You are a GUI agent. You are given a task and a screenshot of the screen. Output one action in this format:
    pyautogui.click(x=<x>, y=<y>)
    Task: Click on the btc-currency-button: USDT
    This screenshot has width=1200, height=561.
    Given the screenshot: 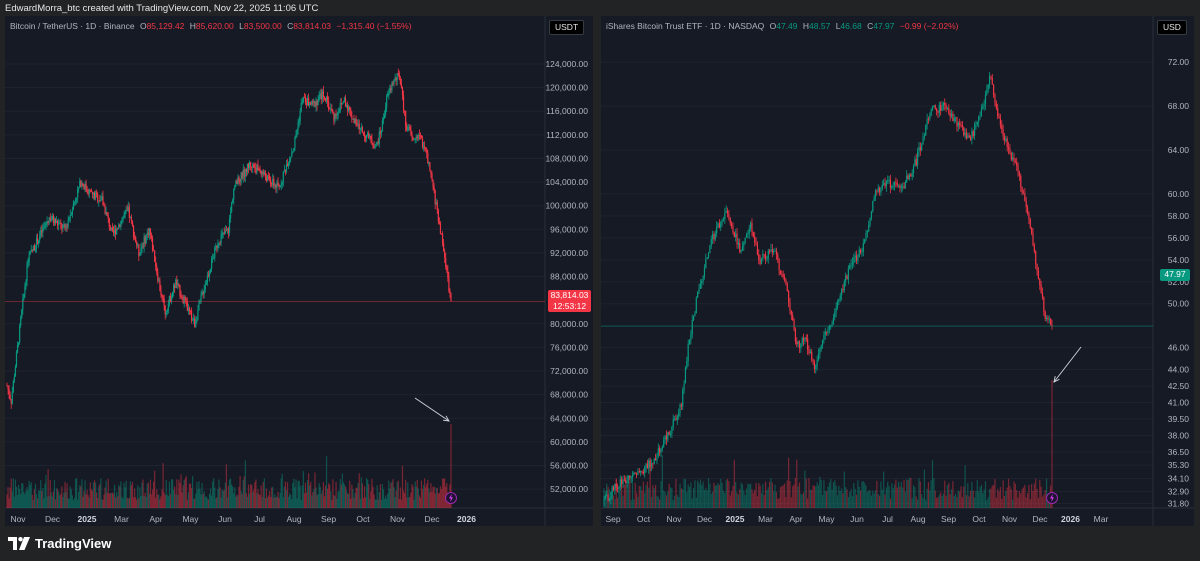 What is the action you would take?
    pyautogui.click(x=567, y=27)
    